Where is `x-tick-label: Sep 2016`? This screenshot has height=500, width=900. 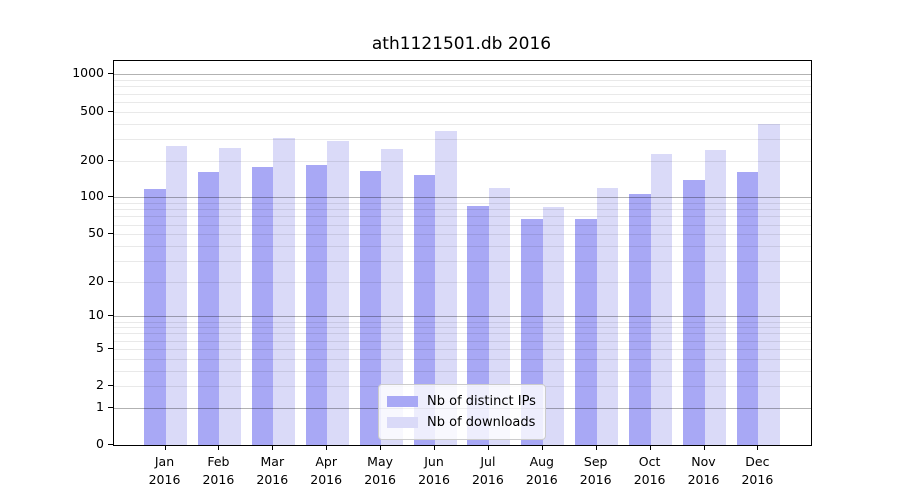
x-tick-label: Sep 2016 is located at coordinates (596, 471).